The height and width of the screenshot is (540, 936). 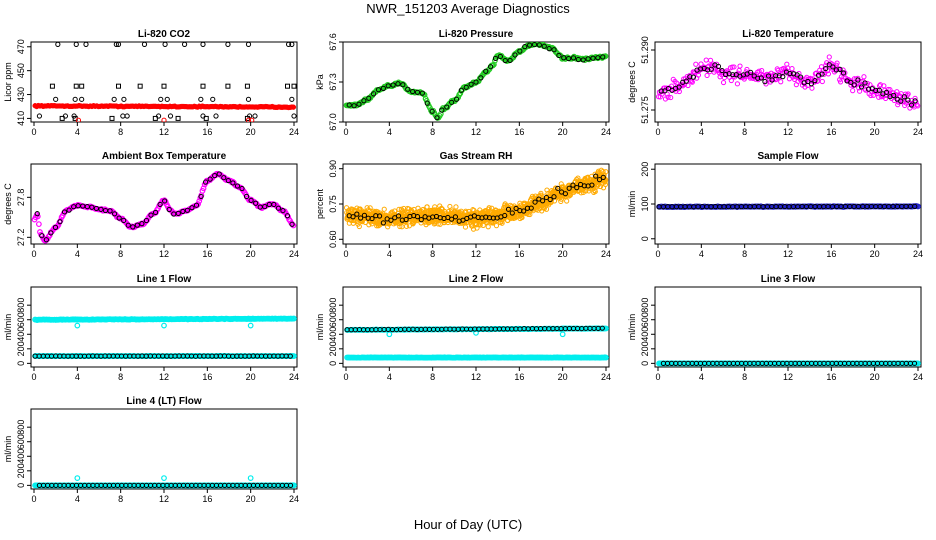 What do you see at coordinates (645, 50) in the screenshot?
I see `y-tick-label: 51.290` at bounding box center [645, 50].